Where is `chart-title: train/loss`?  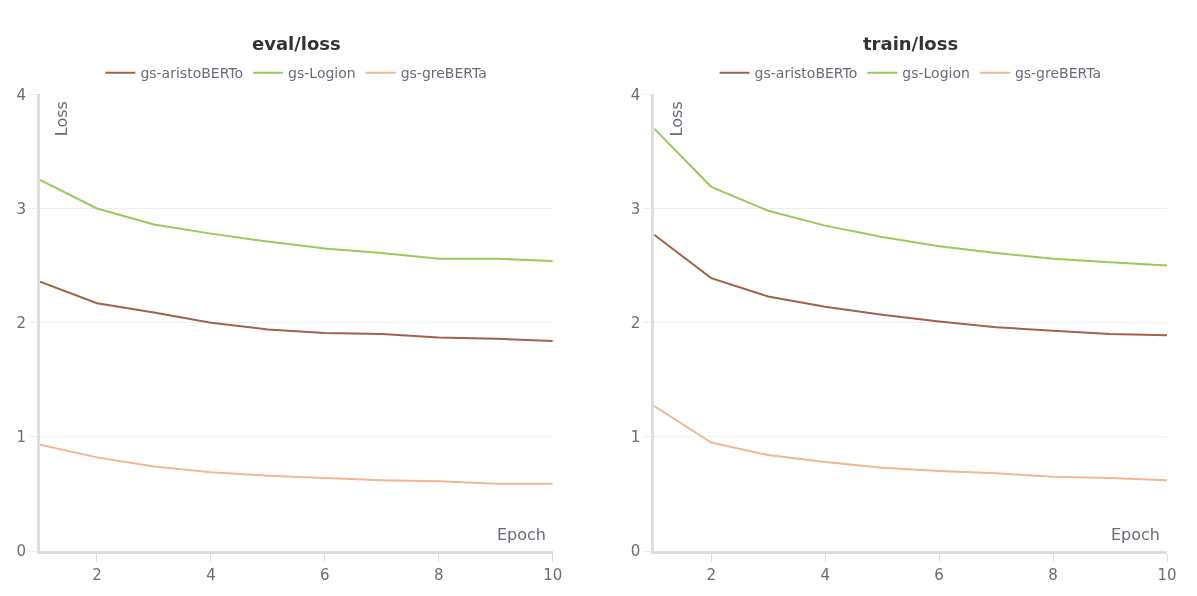 chart-title: train/loss is located at coordinates (911, 43).